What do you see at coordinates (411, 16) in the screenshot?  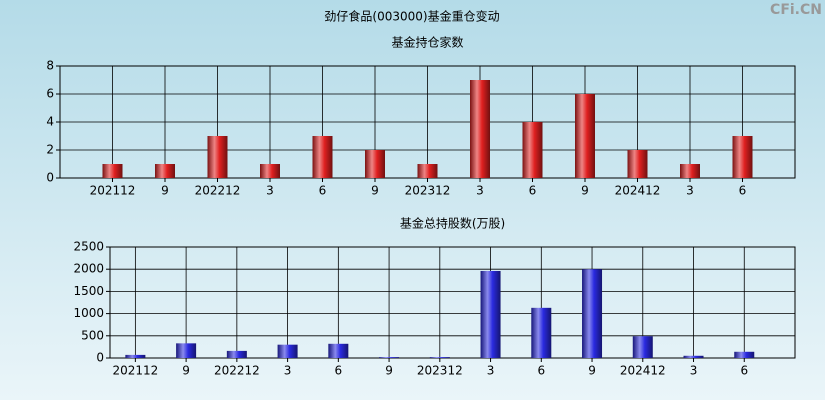 I see `page-title: 劲仔食品(003000)基金重仓变动` at bounding box center [411, 16].